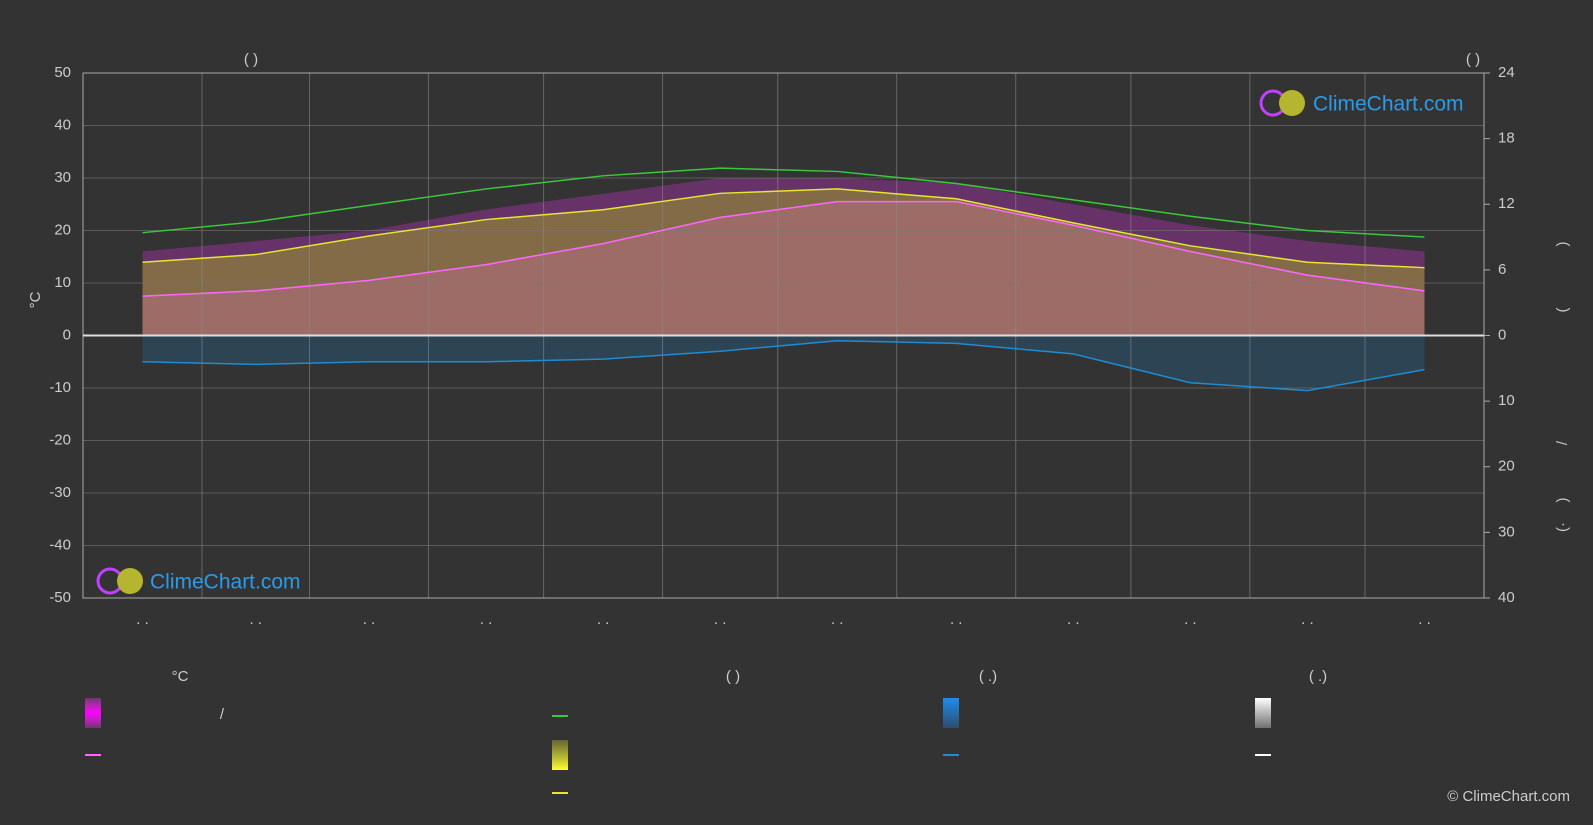 The image size is (1593, 825). What do you see at coordinates (180, 676) in the screenshot?
I see `legend-text: °C` at bounding box center [180, 676].